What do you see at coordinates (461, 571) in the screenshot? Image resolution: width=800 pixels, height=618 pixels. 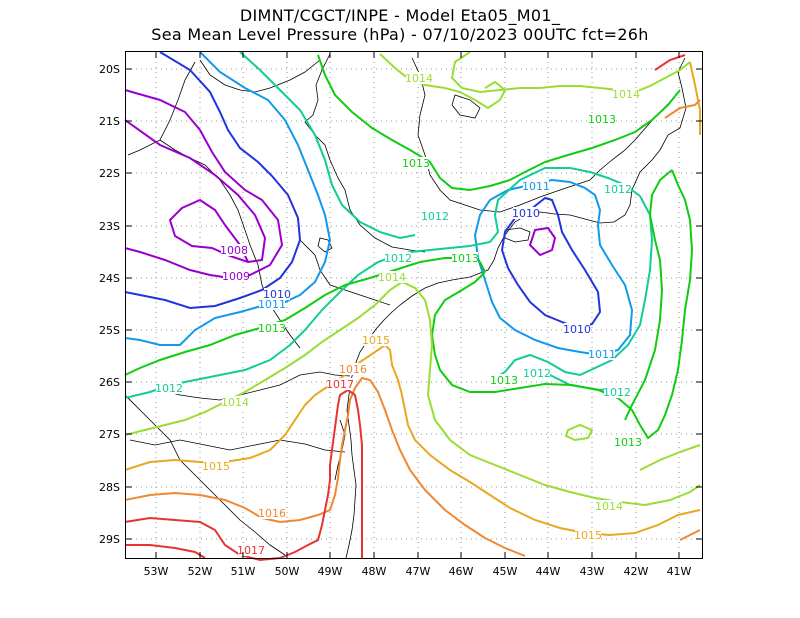 I see `lon-label-46w: 46W` at bounding box center [461, 571].